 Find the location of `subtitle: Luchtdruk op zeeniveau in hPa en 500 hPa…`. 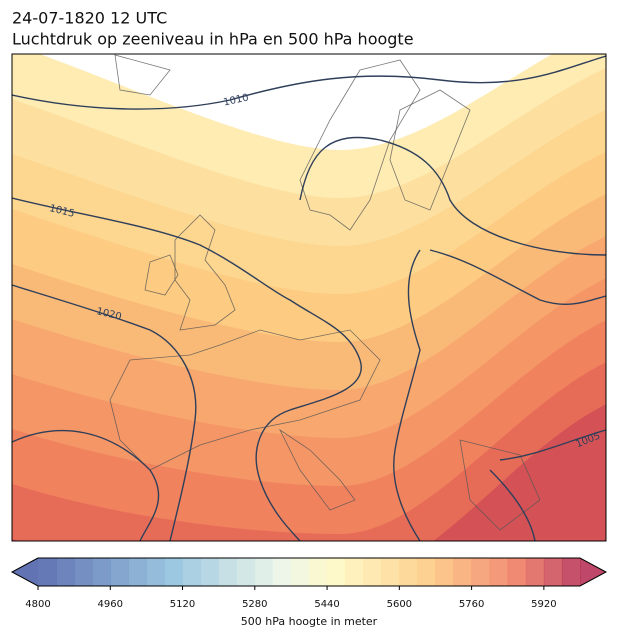

subtitle: Luchtdruk op zeeniveau in hPa en 500 hPa… is located at coordinates (213, 39).